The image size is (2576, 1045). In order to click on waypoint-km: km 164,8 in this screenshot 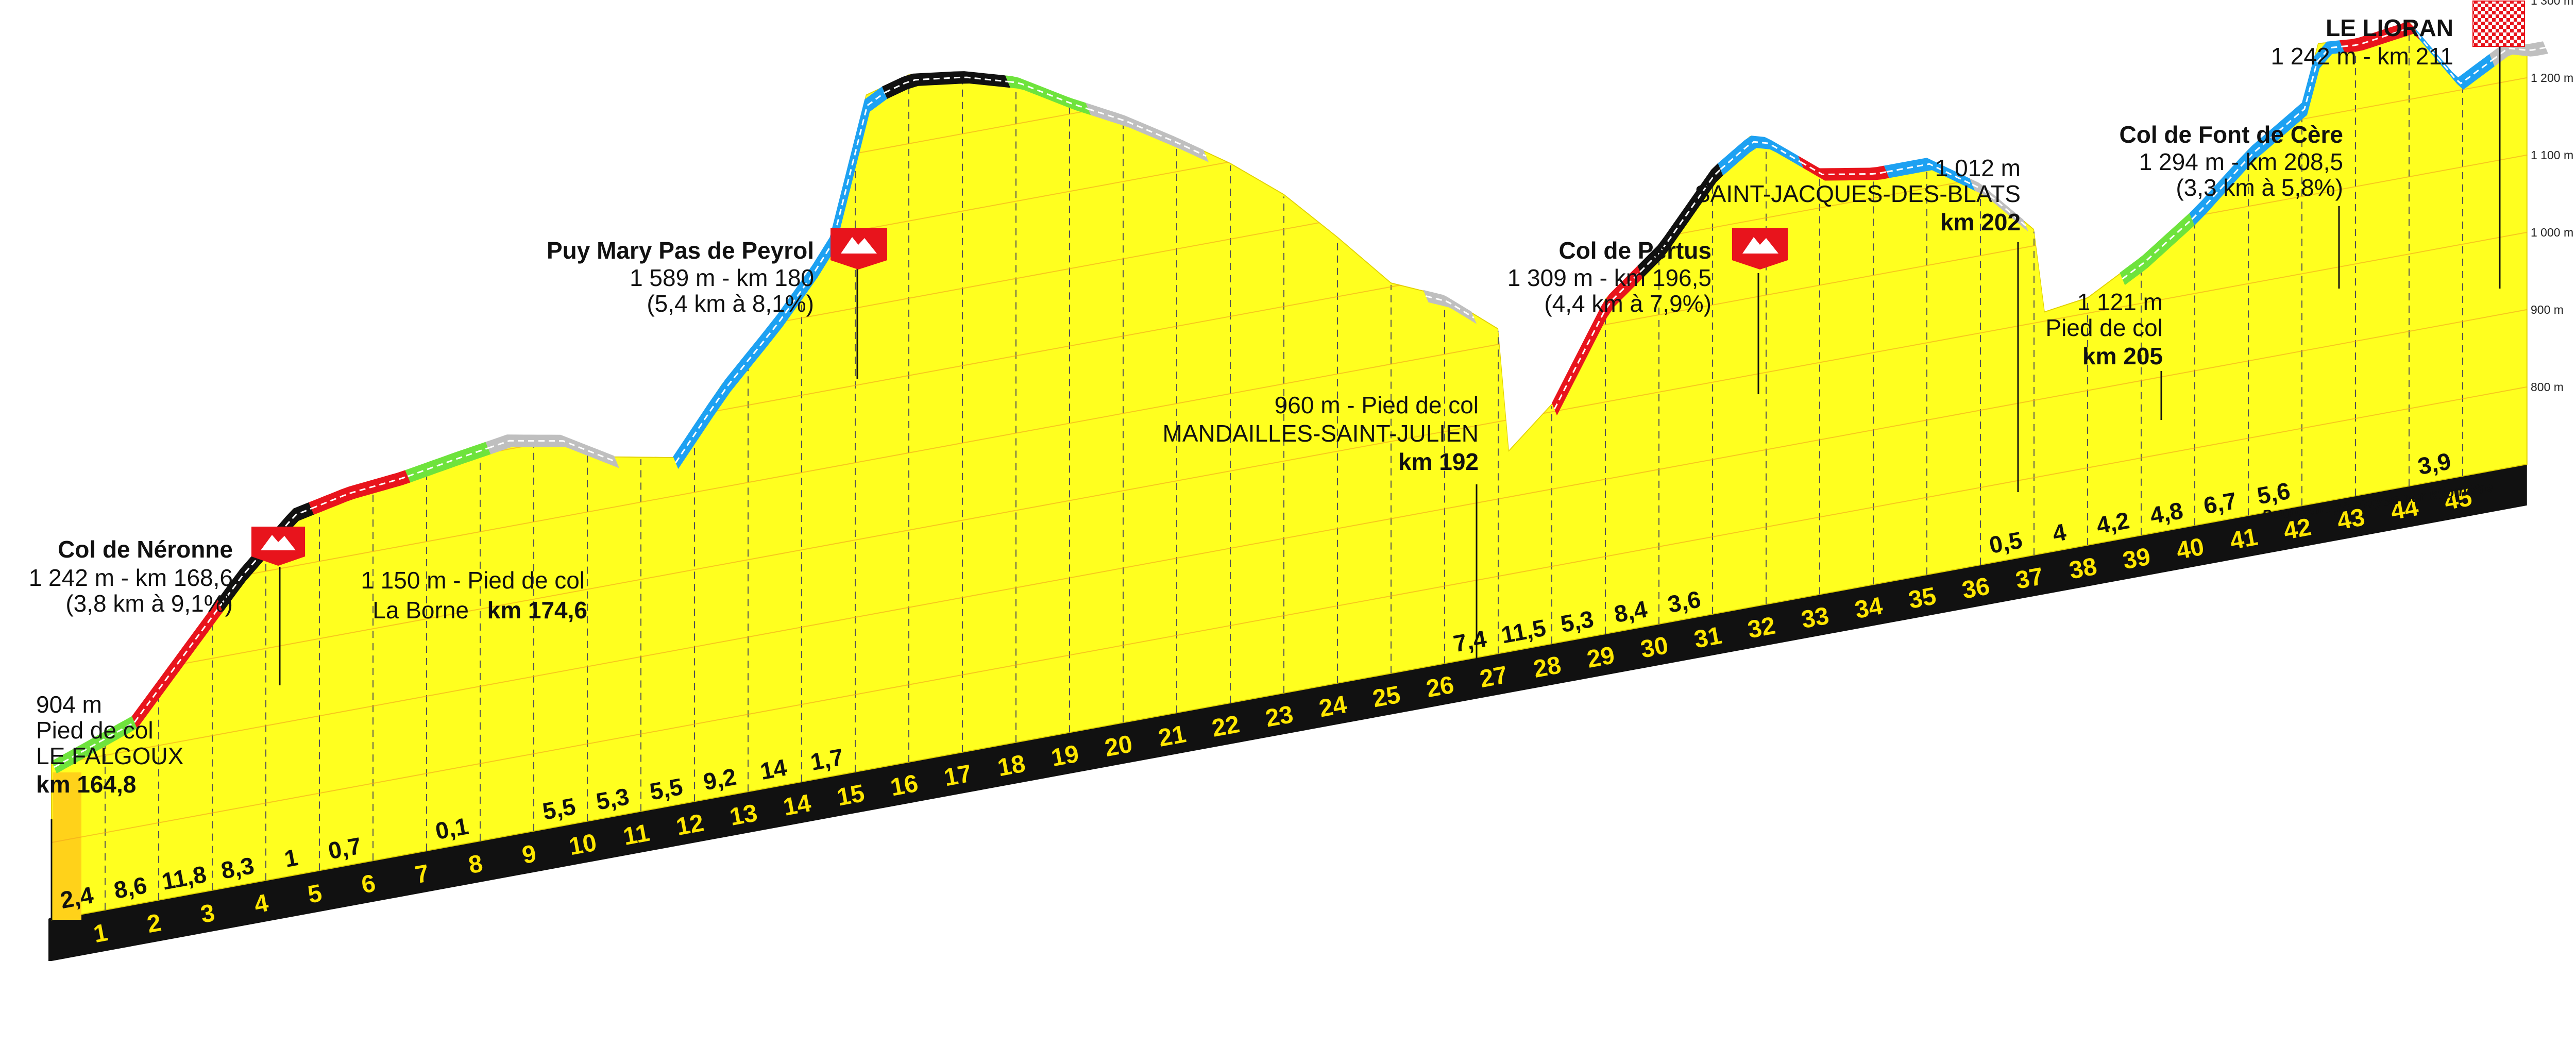, I will do `click(86, 784)`.